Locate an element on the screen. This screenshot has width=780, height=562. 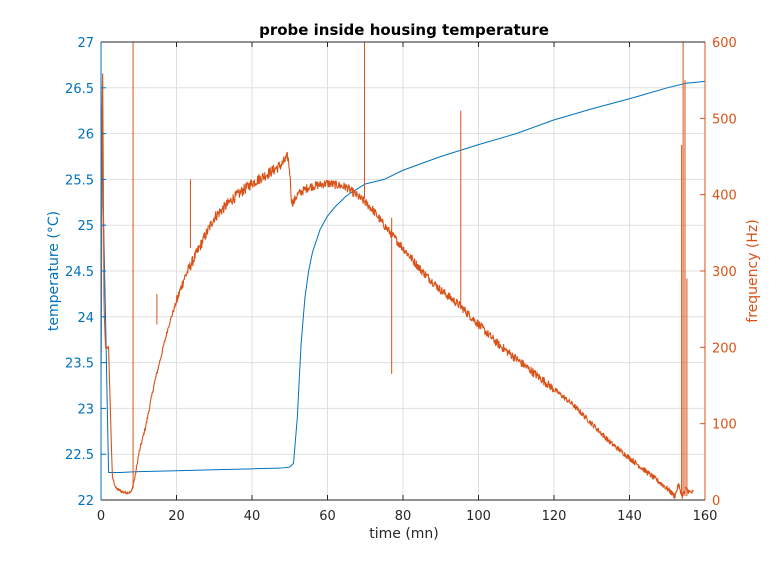
x-tick-label: 120 is located at coordinates (554, 516).